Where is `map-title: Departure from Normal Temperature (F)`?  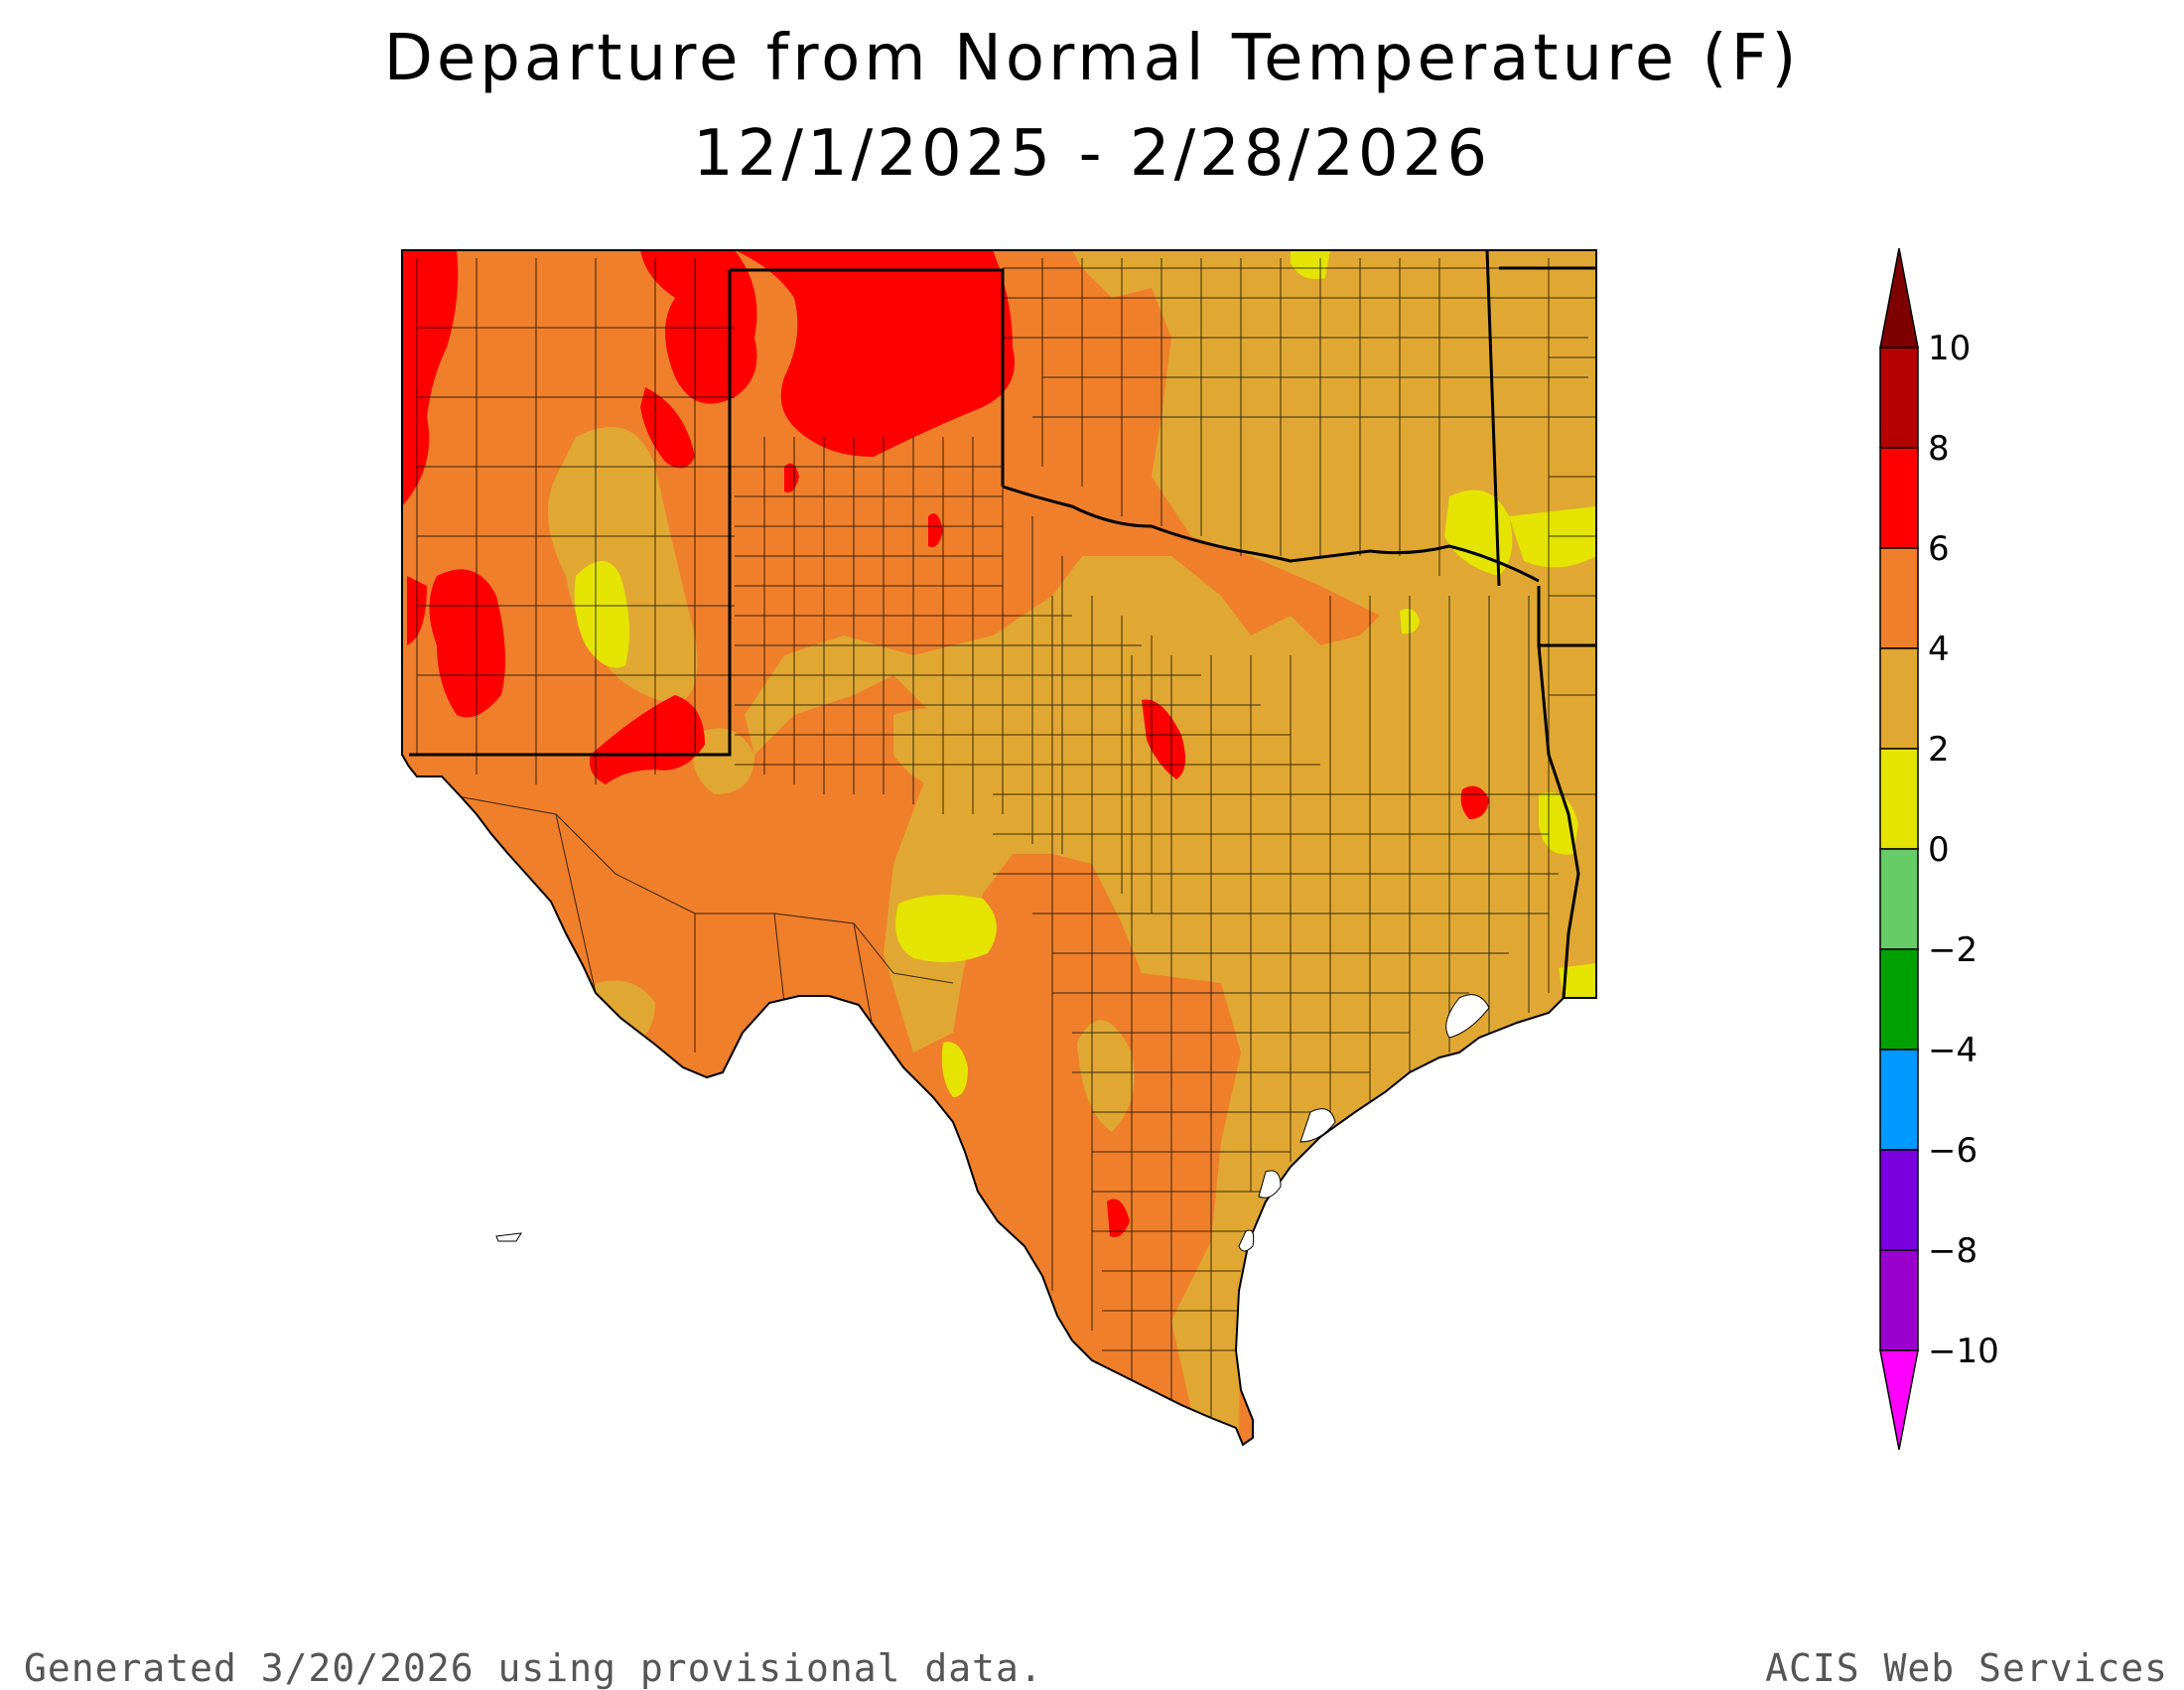
map-title: Departure from Normal Temperature (F) is located at coordinates (1092, 59).